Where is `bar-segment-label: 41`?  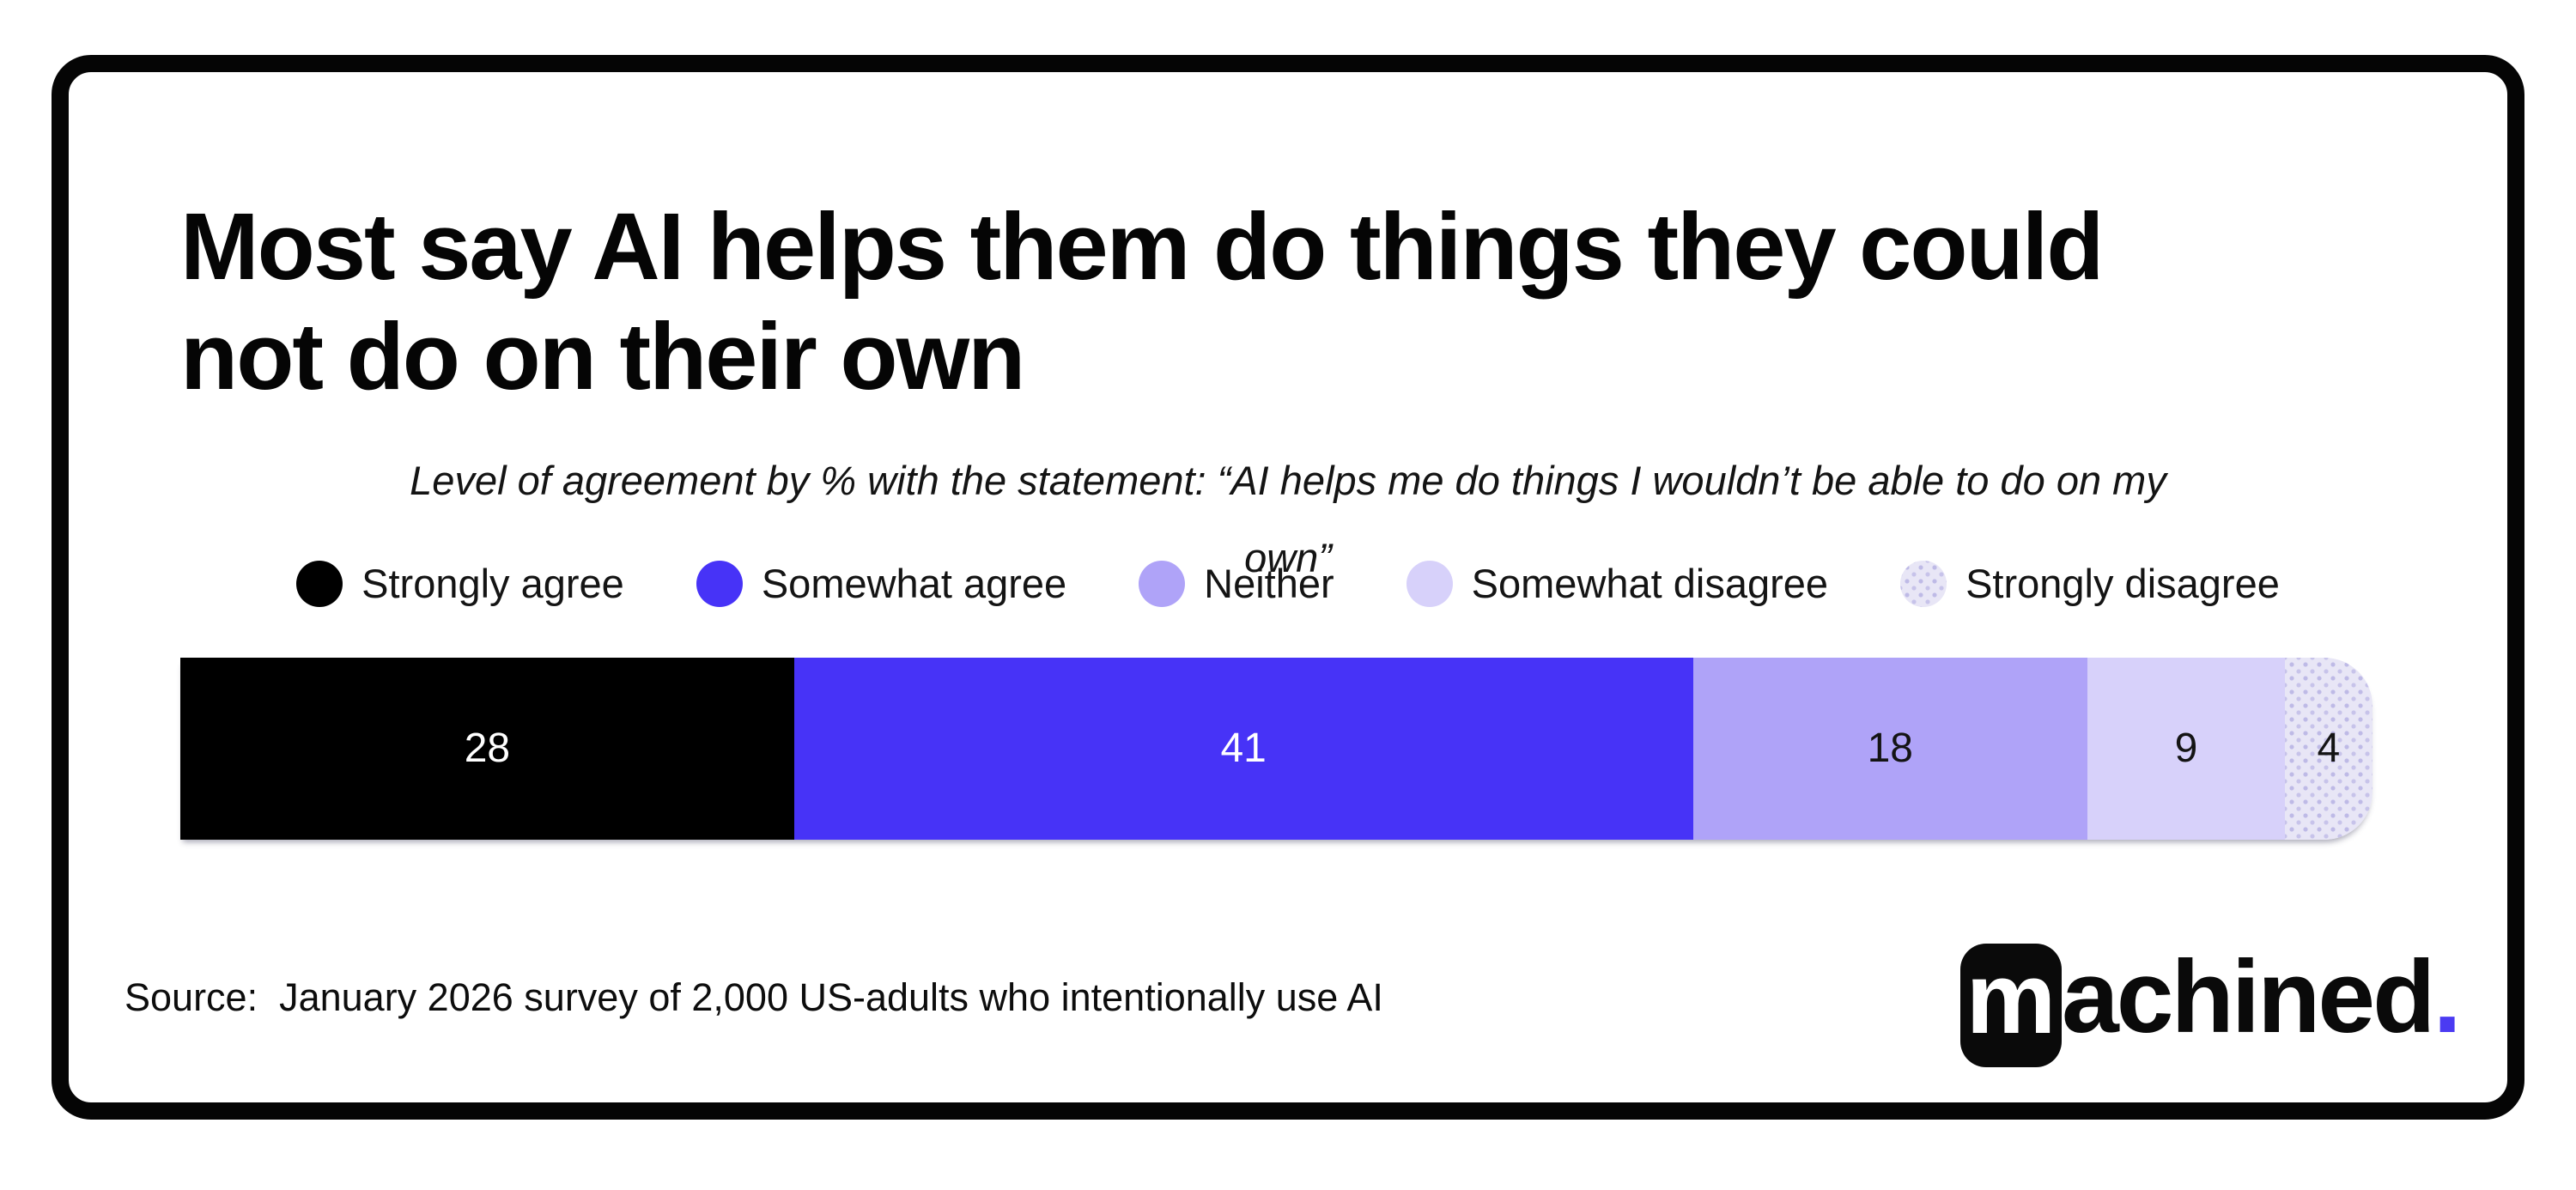 bar-segment-label: 41 is located at coordinates (1243, 748).